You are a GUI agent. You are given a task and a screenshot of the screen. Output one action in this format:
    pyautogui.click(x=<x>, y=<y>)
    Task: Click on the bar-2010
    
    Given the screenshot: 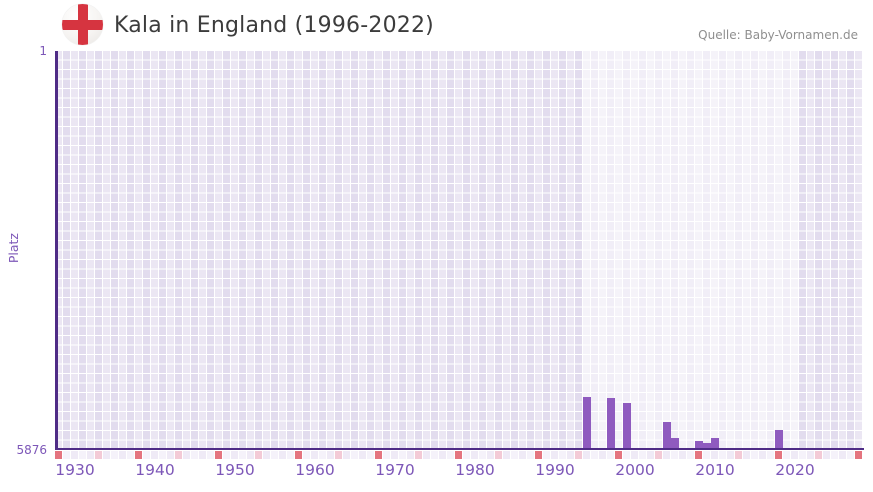 What is the action you would take?
    pyautogui.click(x=715, y=443)
    